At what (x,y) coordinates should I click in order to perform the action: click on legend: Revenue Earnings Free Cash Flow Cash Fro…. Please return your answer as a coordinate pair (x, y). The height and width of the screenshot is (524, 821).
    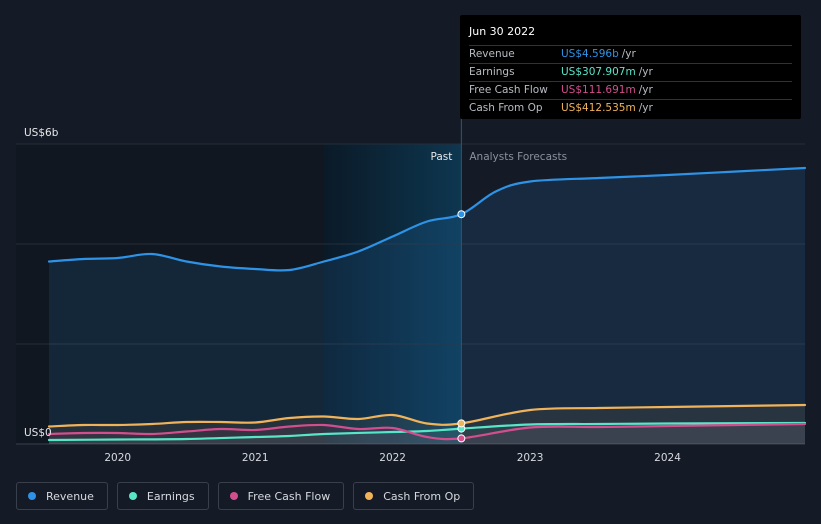
    Looking at the image, I should click on (245, 496).